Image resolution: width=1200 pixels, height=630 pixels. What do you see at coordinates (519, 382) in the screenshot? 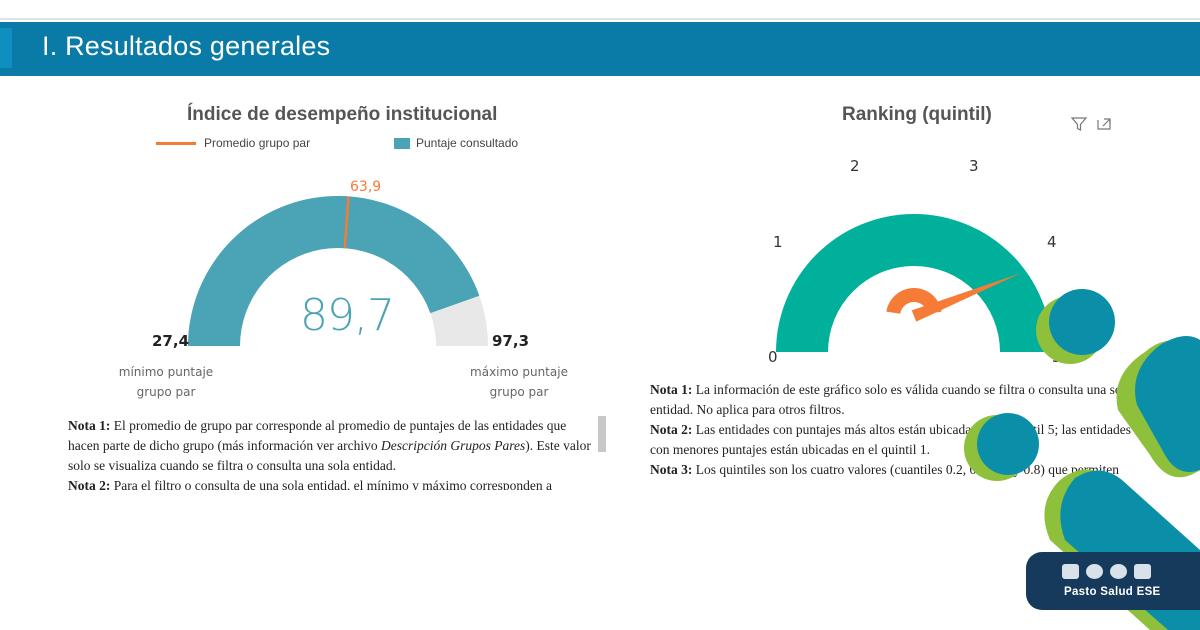
I see `gauge-max-caption: máximo puntaje grupo par` at bounding box center [519, 382].